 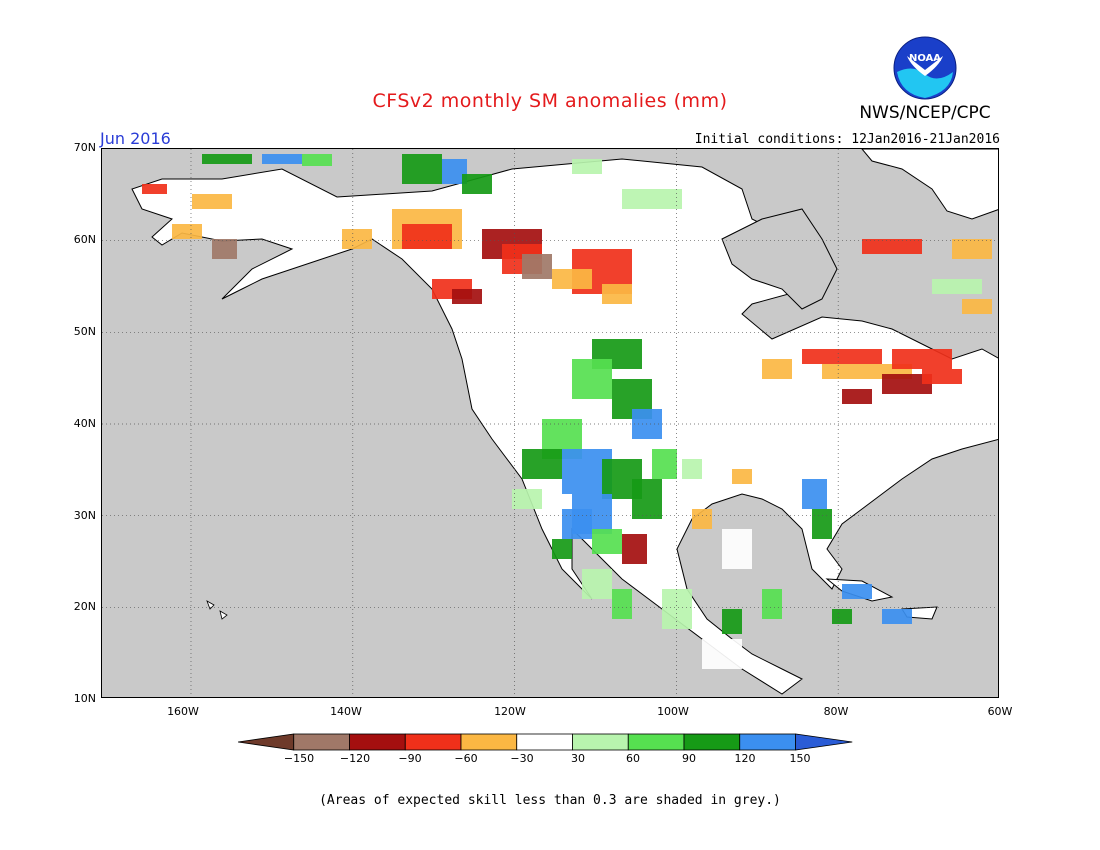 I want to click on lat-label-20n: 20N, so click(x=84, y=606).